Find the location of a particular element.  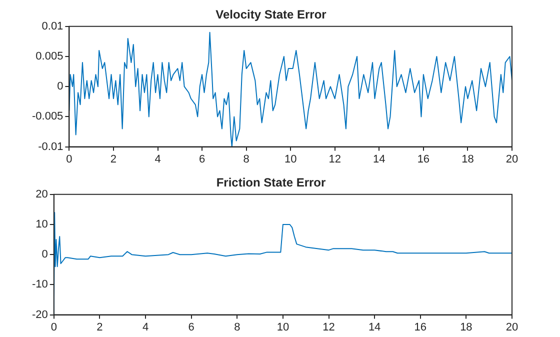

y-tick-label: 0.005 is located at coordinates (50, 56).